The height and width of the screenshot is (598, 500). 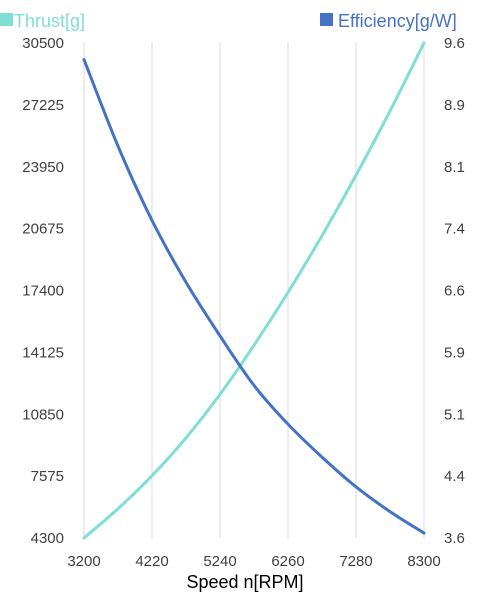 I want to click on x-tick-label: 8300, so click(x=423, y=561).